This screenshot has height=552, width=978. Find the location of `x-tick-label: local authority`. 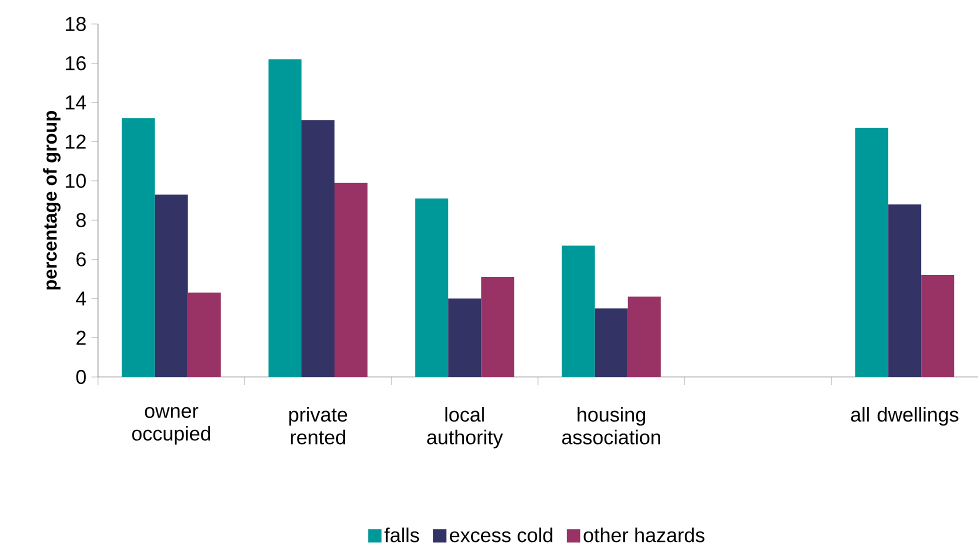

x-tick-label: local authority is located at coordinates (465, 427).